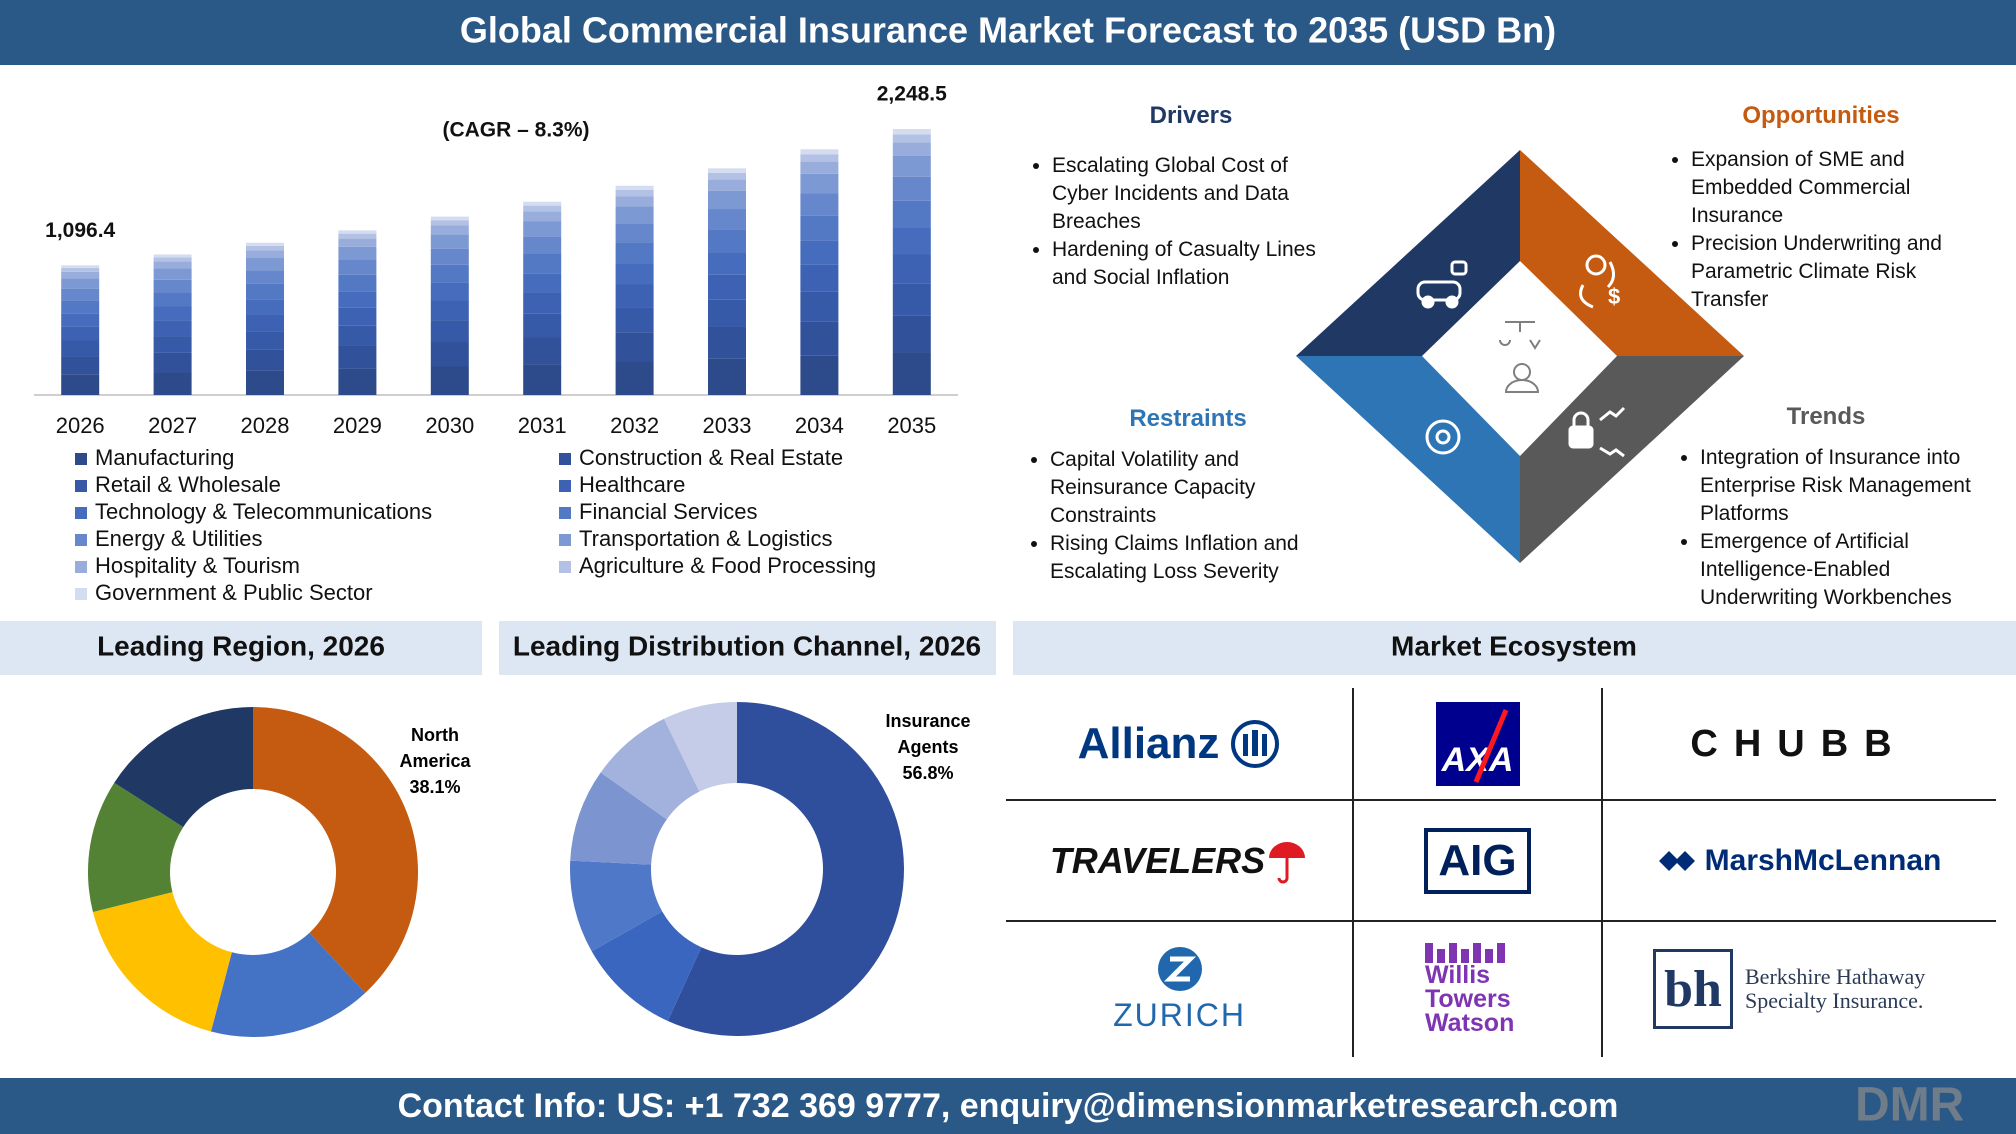 The height and width of the screenshot is (1134, 2016). Describe the element at coordinates (711, 457) in the screenshot. I see `legend-label: Construction & Real Estate` at that location.